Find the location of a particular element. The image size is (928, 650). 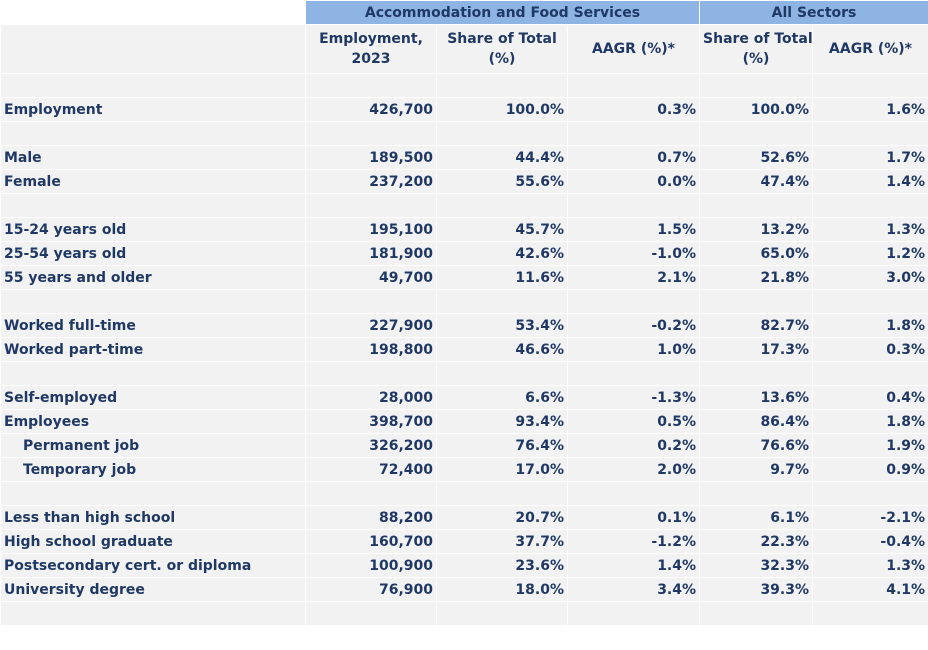

share-all-cell: 13.6% is located at coordinates (756, 397).